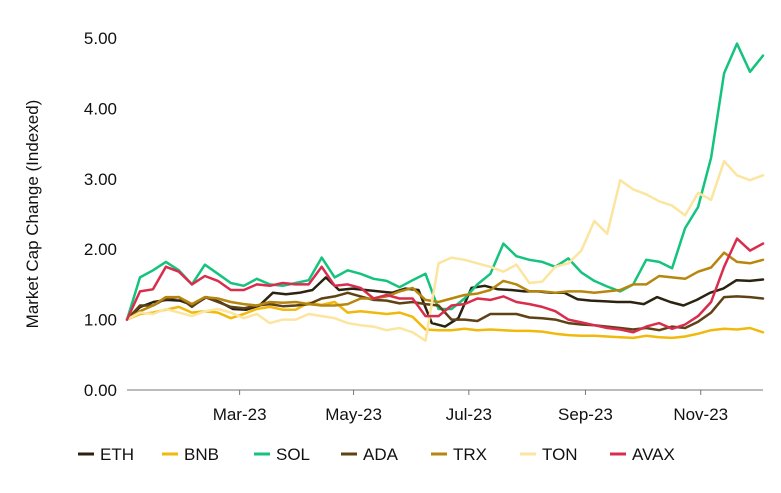 Image resolution: width=781 pixels, height=493 pixels. What do you see at coordinates (100, 214) in the screenshot?
I see `y-axis-ticks: 0.00 1.00 2.00 3.00 4.00 5.00` at bounding box center [100, 214].